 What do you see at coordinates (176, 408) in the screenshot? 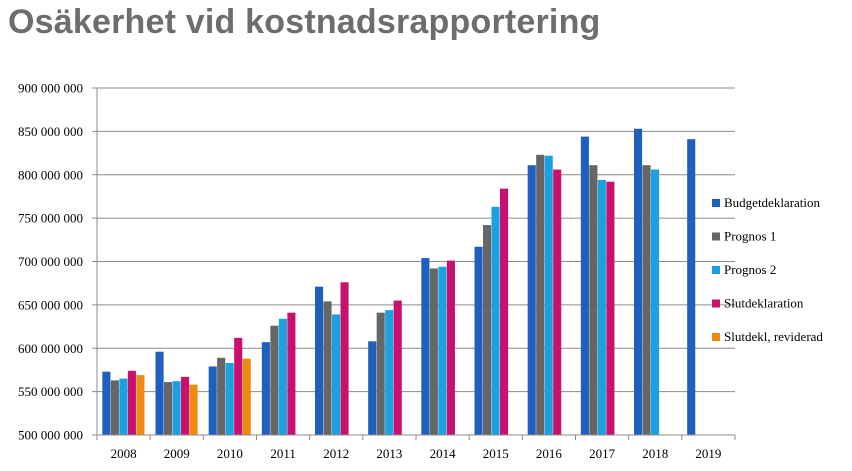
I see `bar-prognos-2-2009` at bounding box center [176, 408].